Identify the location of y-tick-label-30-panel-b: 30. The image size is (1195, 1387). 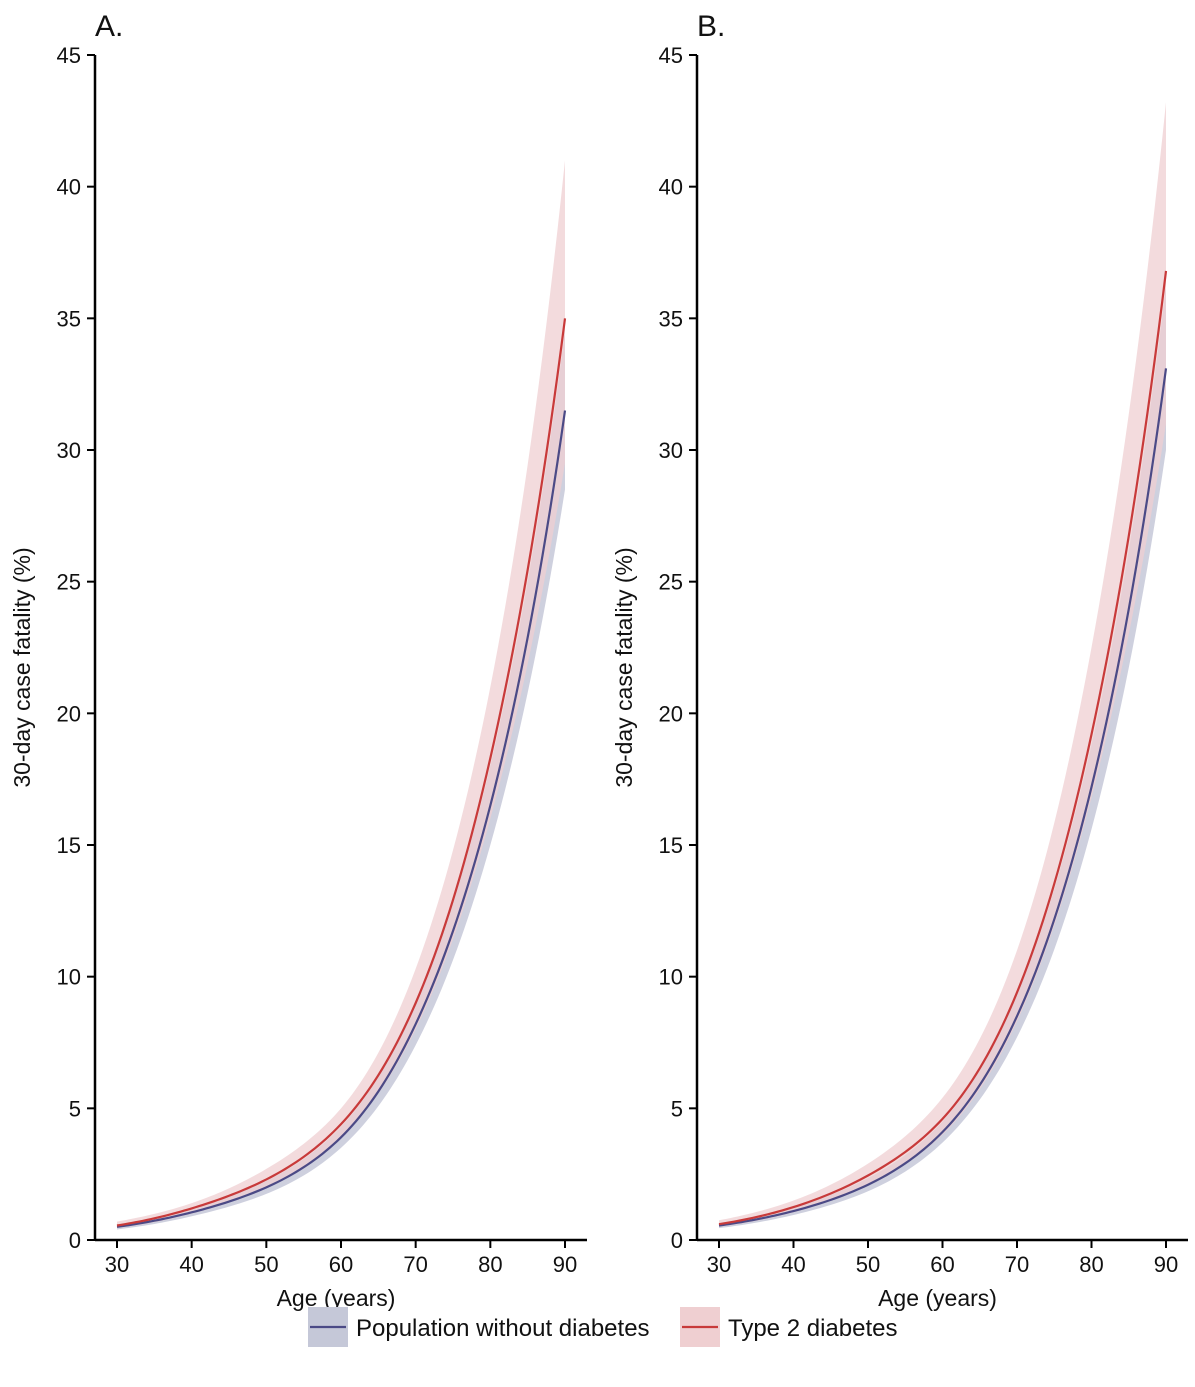
(671, 450).